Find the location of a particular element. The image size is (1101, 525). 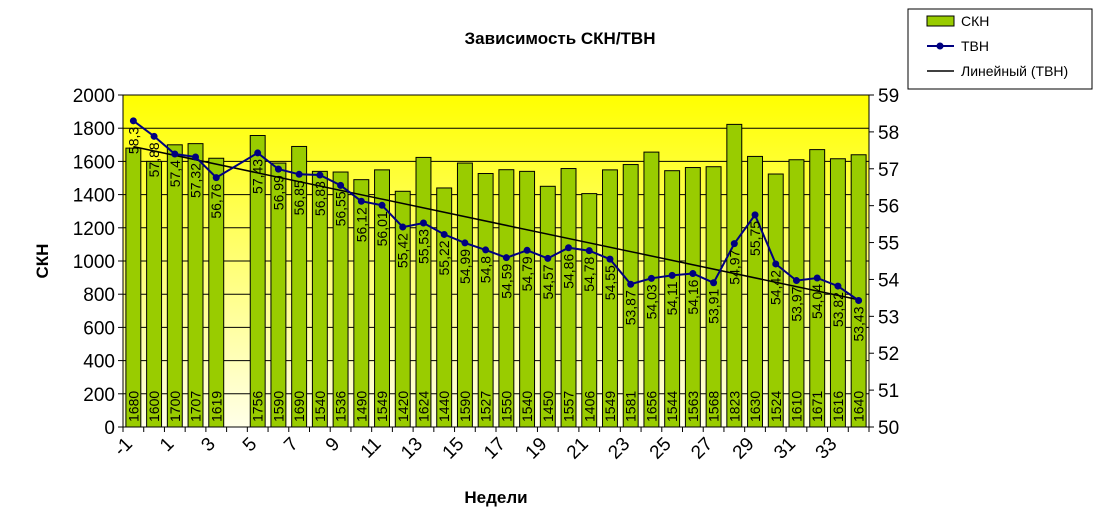

x-tick-label: 25 is located at coordinates (661, 449).